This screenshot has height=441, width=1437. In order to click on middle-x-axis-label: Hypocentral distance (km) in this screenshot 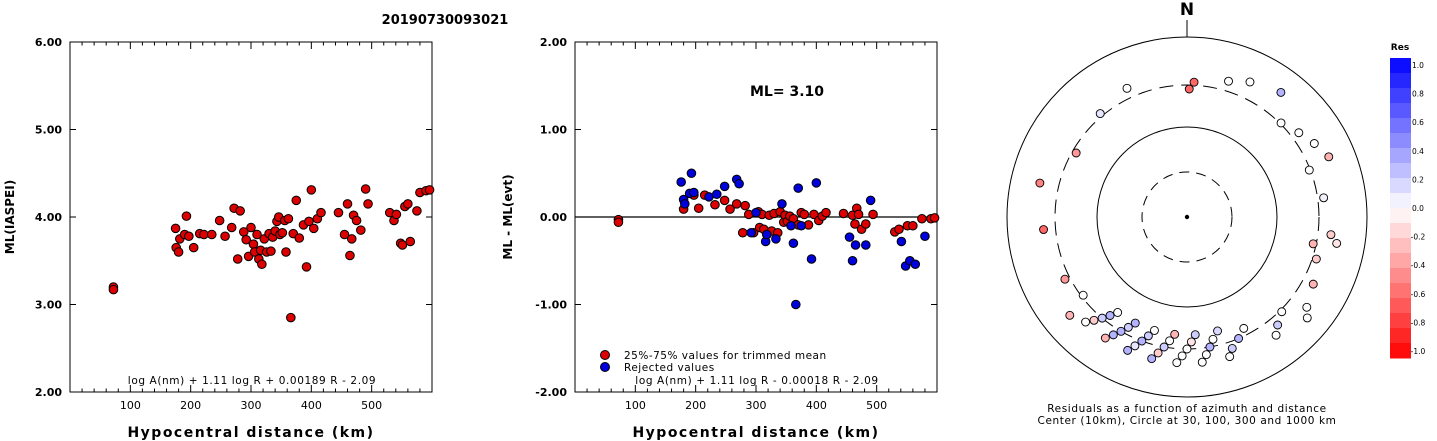, I will do `click(755, 433)`.